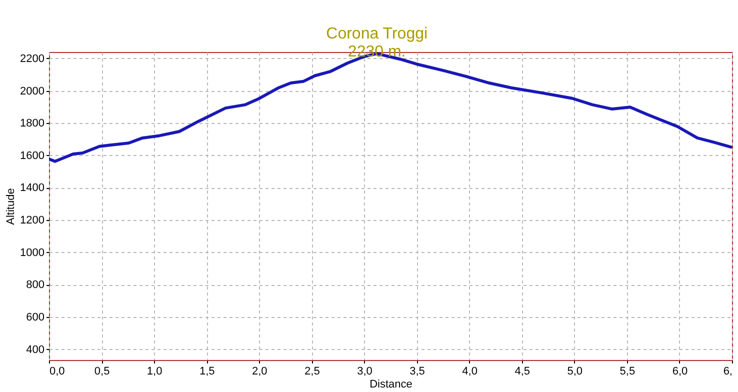  What do you see at coordinates (32, 91) in the screenshot?
I see `y-tick-label: 2000` at bounding box center [32, 91].